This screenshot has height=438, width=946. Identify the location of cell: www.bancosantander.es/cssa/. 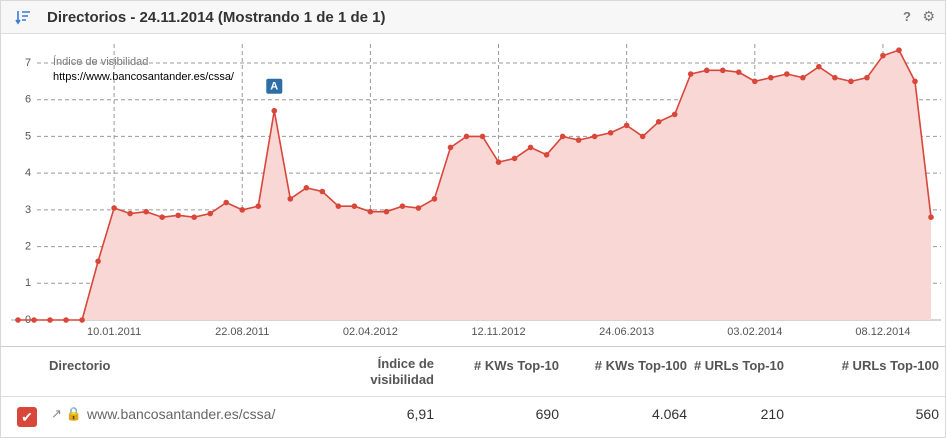
(181, 414).